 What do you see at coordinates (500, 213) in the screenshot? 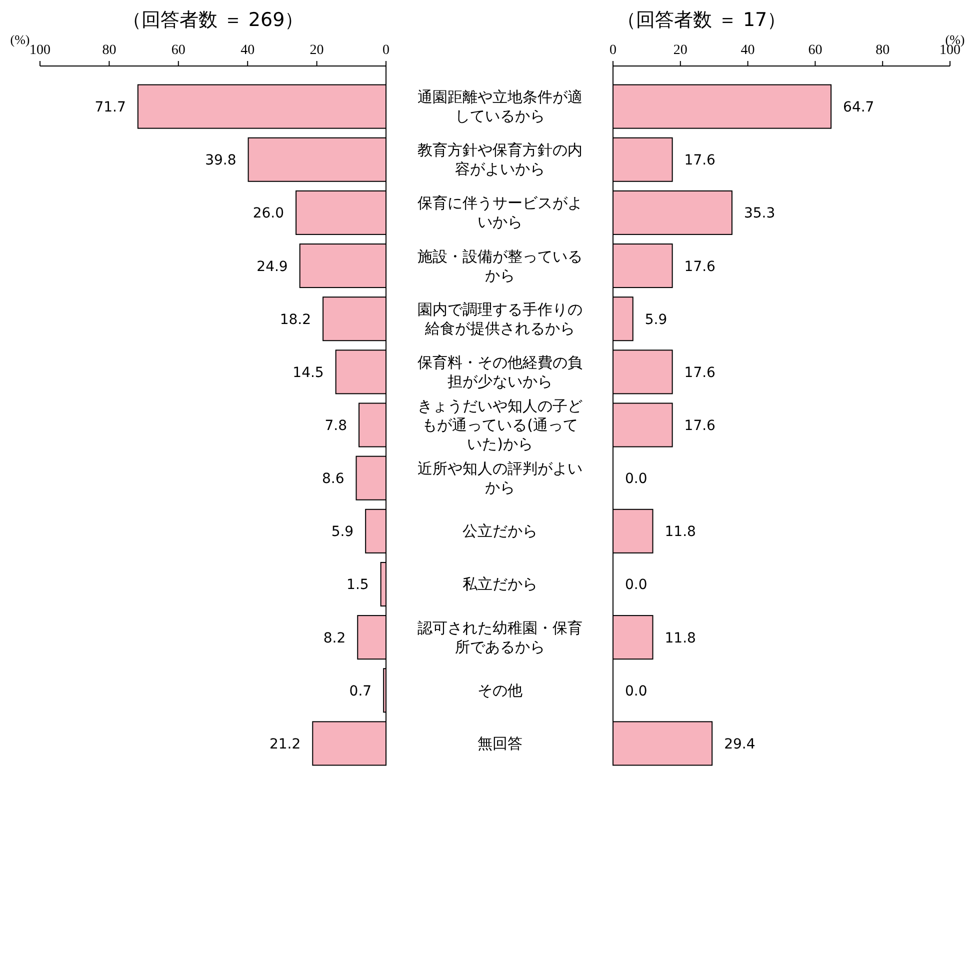
I see `y-tick-label: 保育に伴うサービスがよいから` at bounding box center [500, 213].